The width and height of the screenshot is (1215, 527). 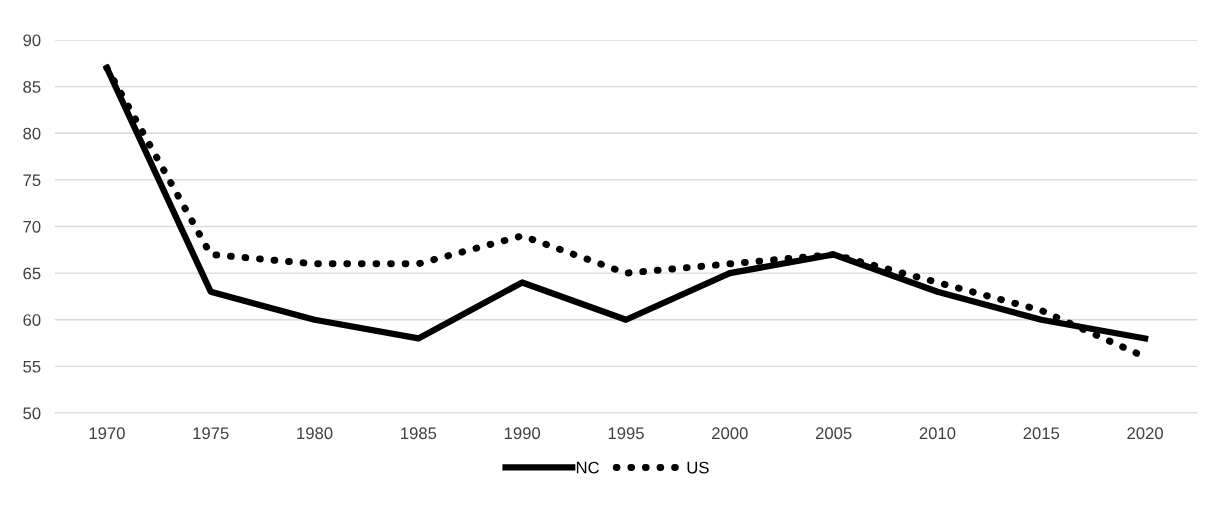 I want to click on y-tick-label: 60, so click(x=32, y=320).